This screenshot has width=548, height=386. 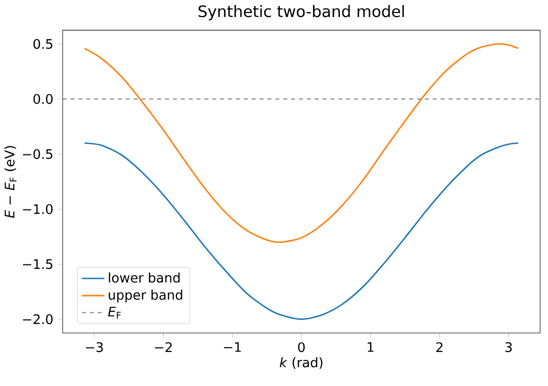 I want to click on y-tick-label: −0.5, so click(x=37, y=154).